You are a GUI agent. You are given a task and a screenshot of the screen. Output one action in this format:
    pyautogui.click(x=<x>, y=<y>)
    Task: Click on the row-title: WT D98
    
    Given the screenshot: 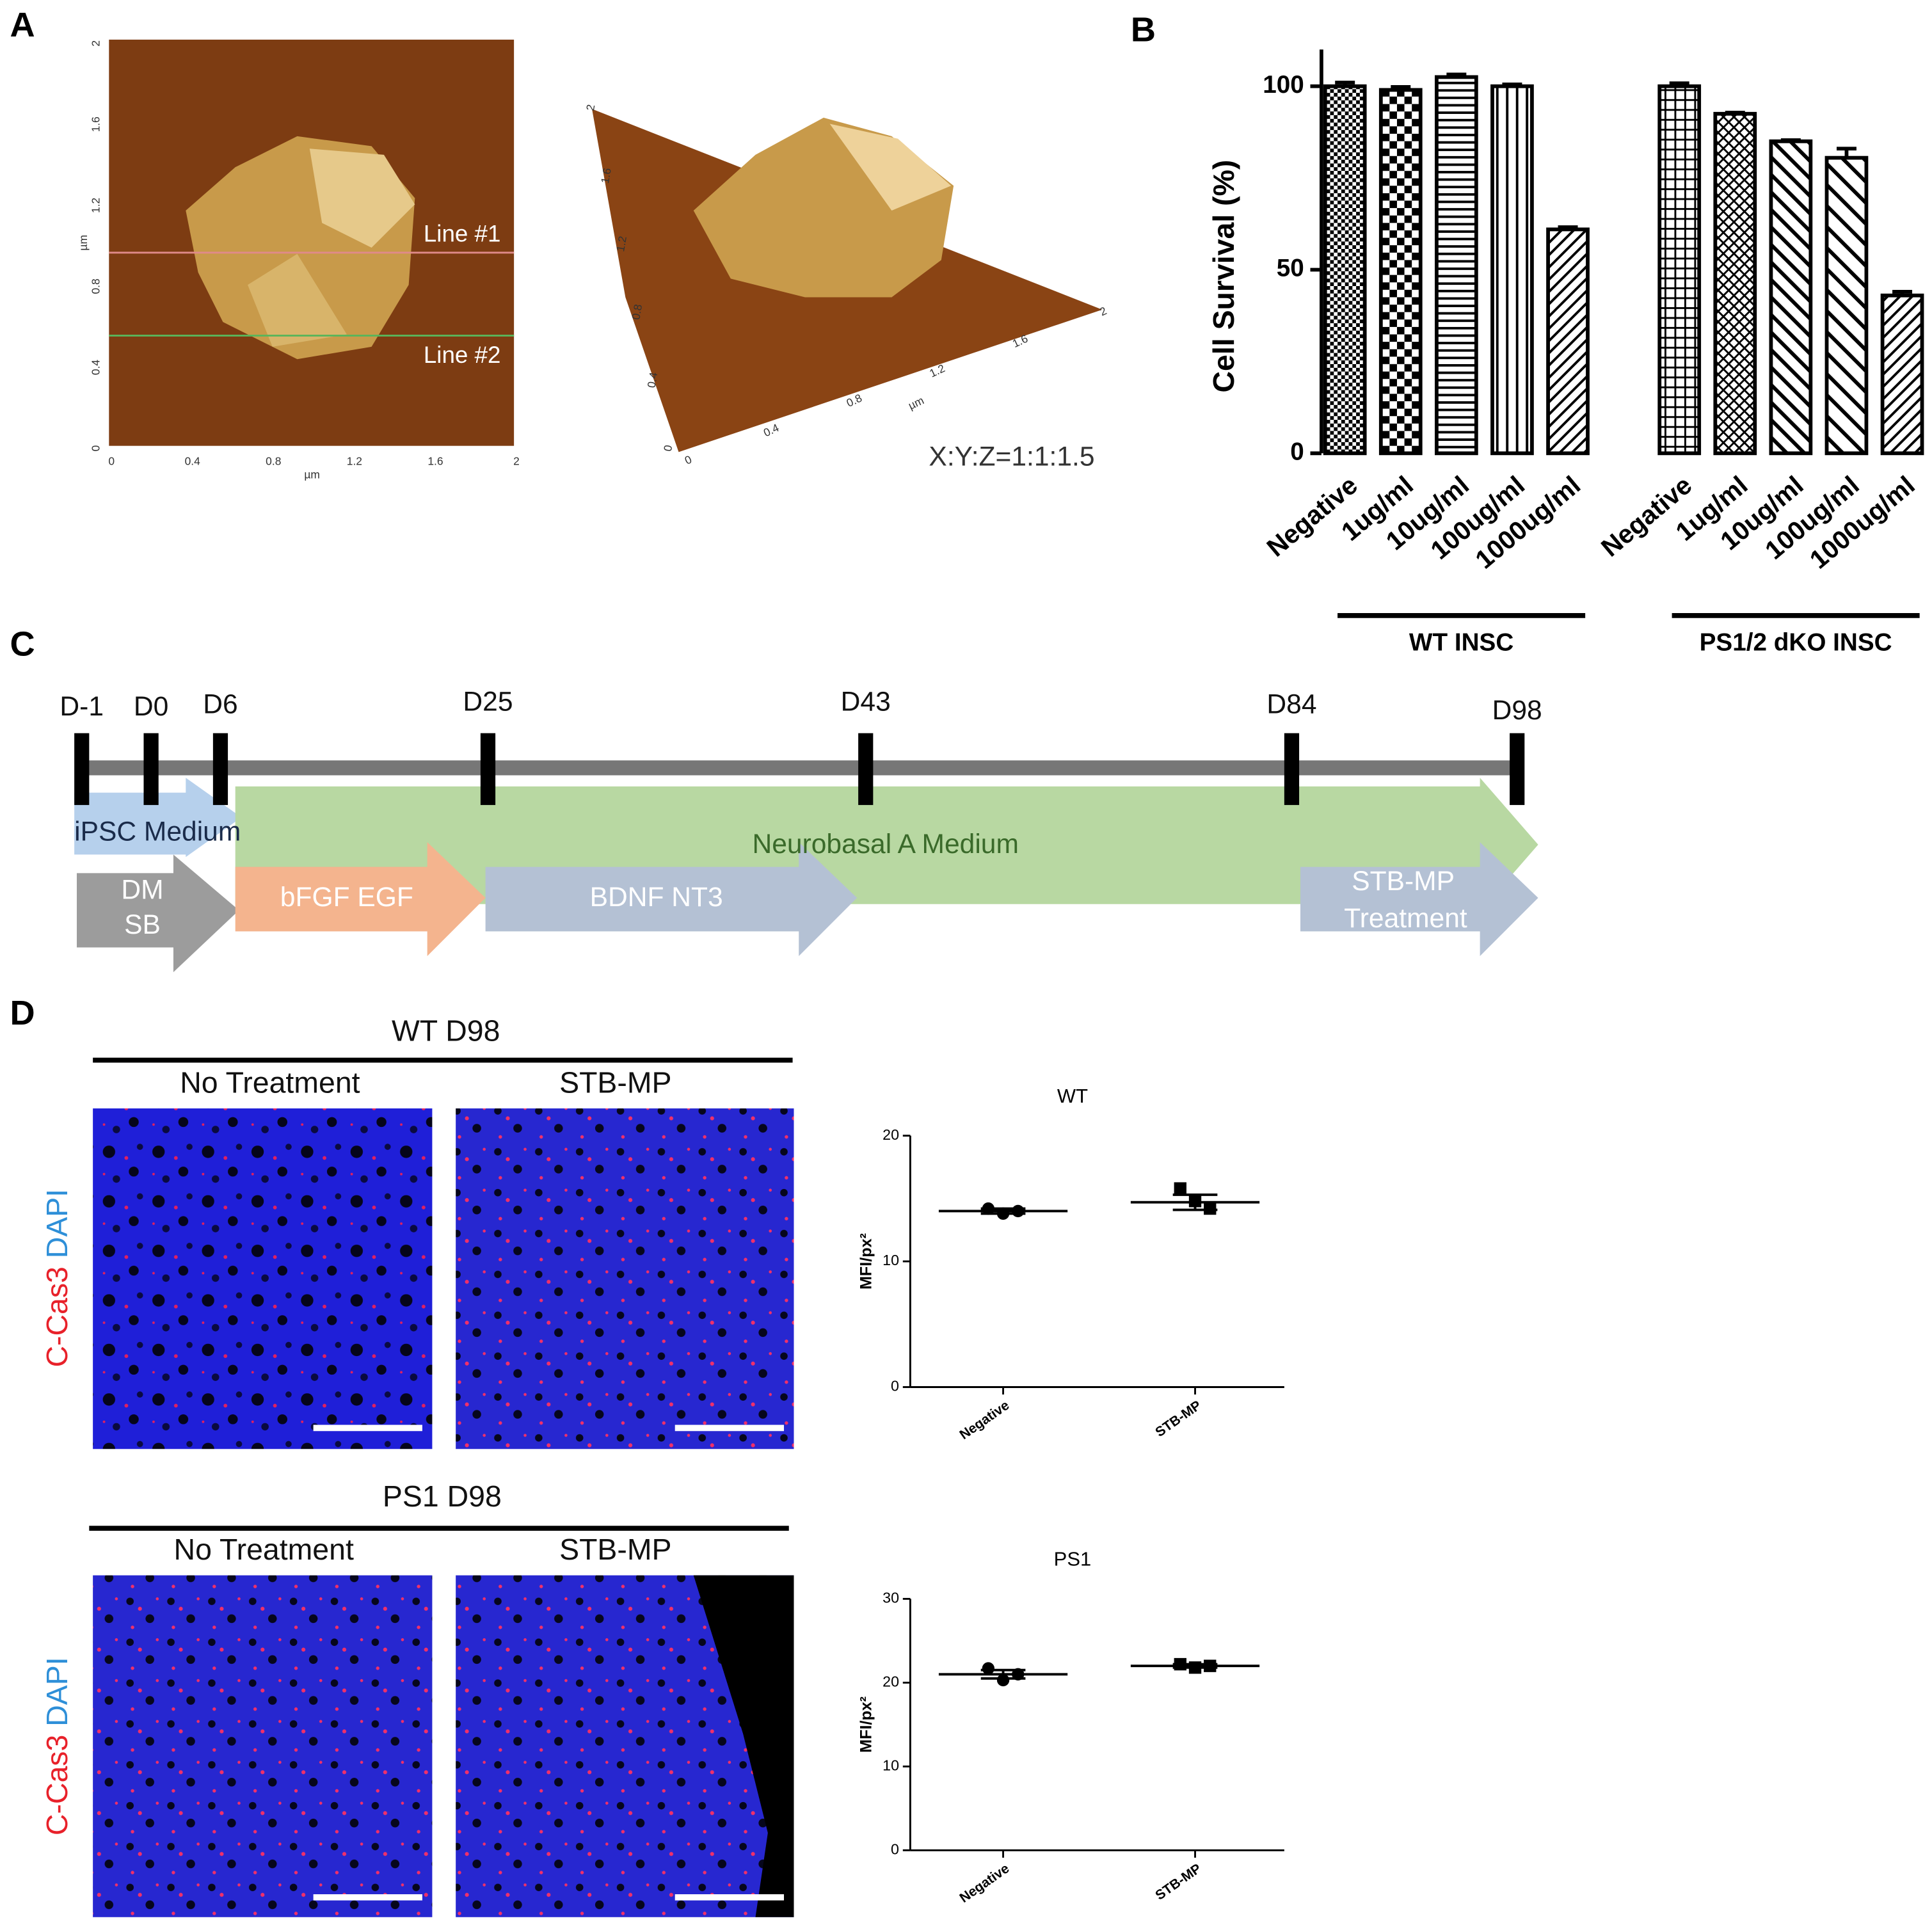 What is the action you would take?
    pyautogui.click(x=446, y=1030)
    